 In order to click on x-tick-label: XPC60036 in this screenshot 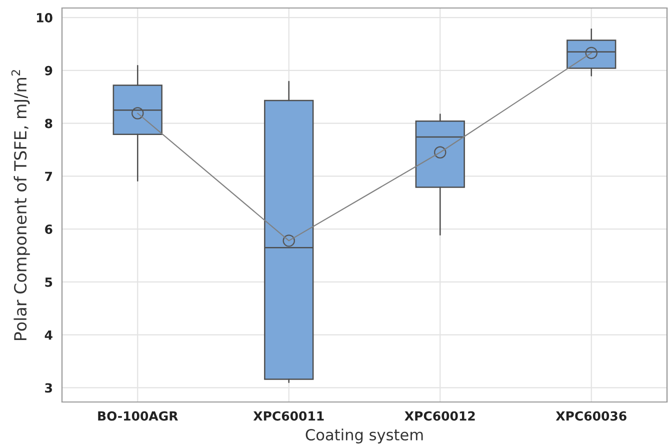, I will do `click(591, 416)`.